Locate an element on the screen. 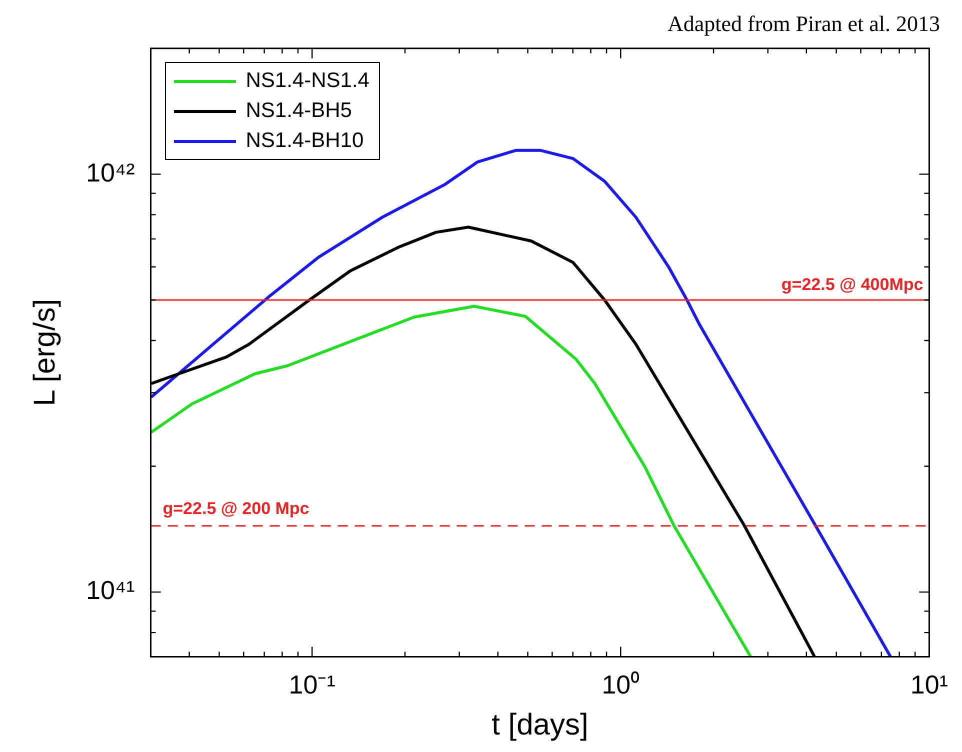 The width and height of the screenshot is (962, 752). annotation: g=22.5 @ 400Mpc is located at coordinates (852, 284).